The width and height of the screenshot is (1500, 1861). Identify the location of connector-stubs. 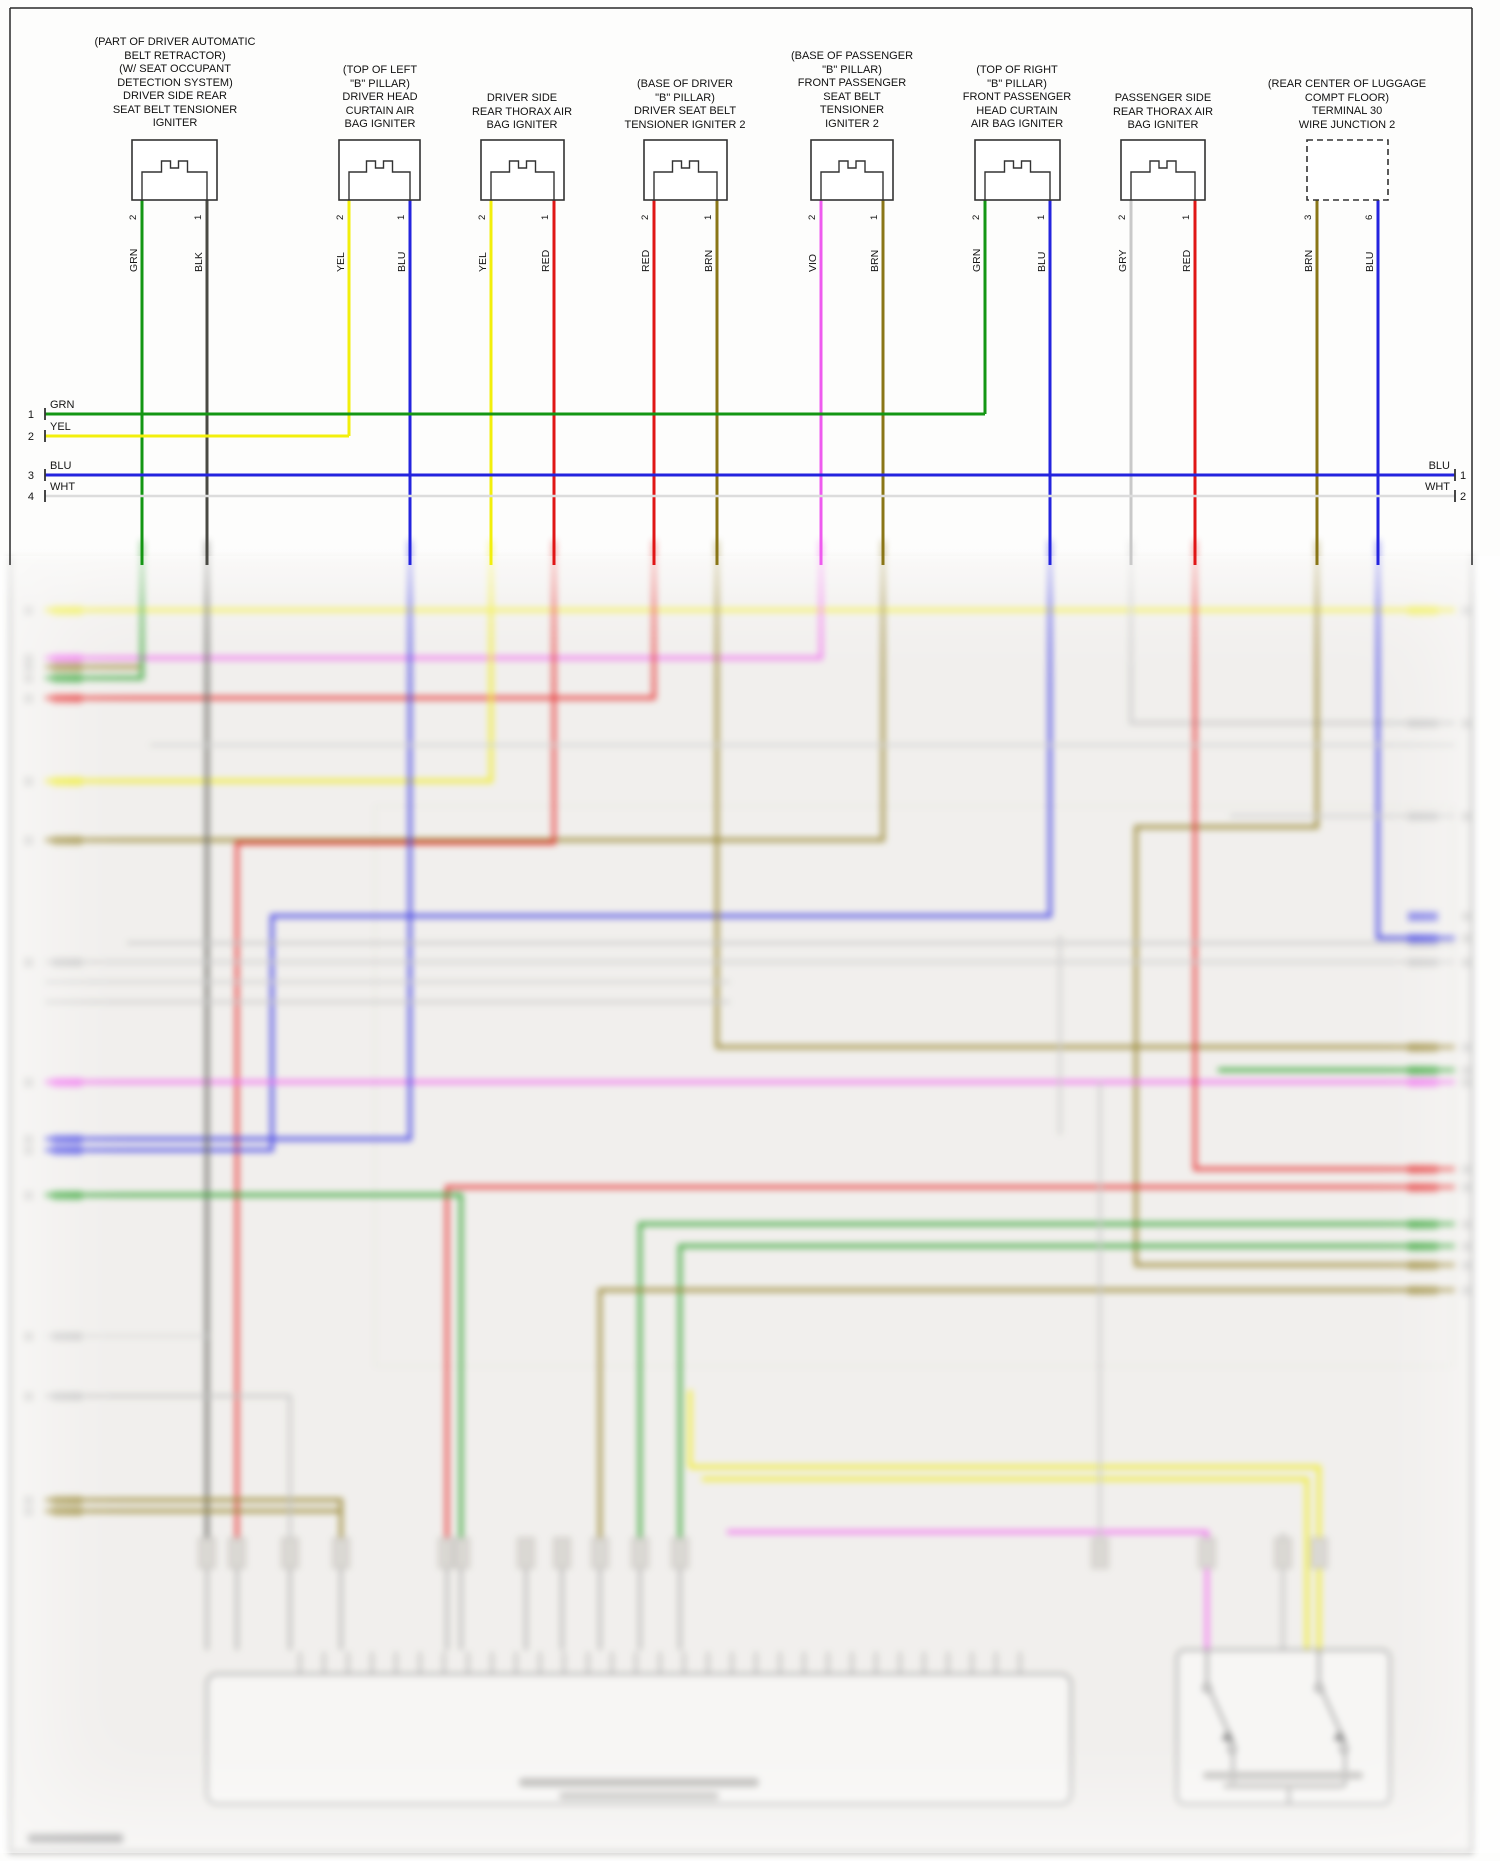
(763, 1553).